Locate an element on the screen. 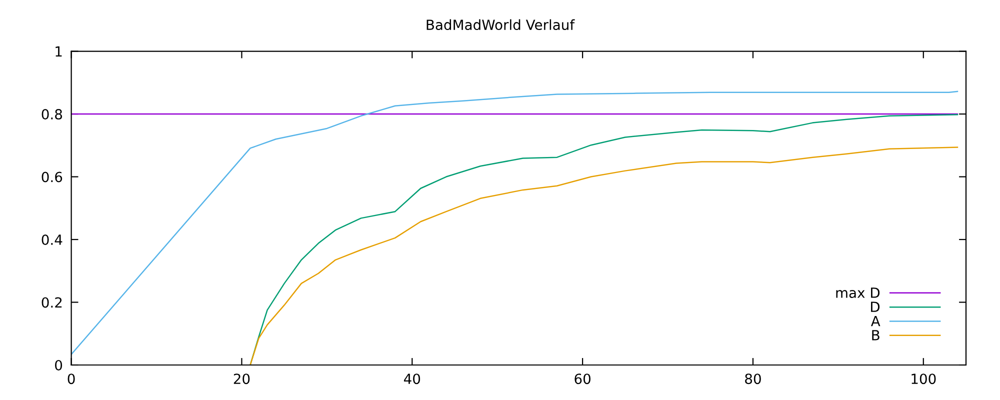 The height and width of the screenshot is (400, 1000). y-tick-label: 0.4 is located at coordinates (52, 239).